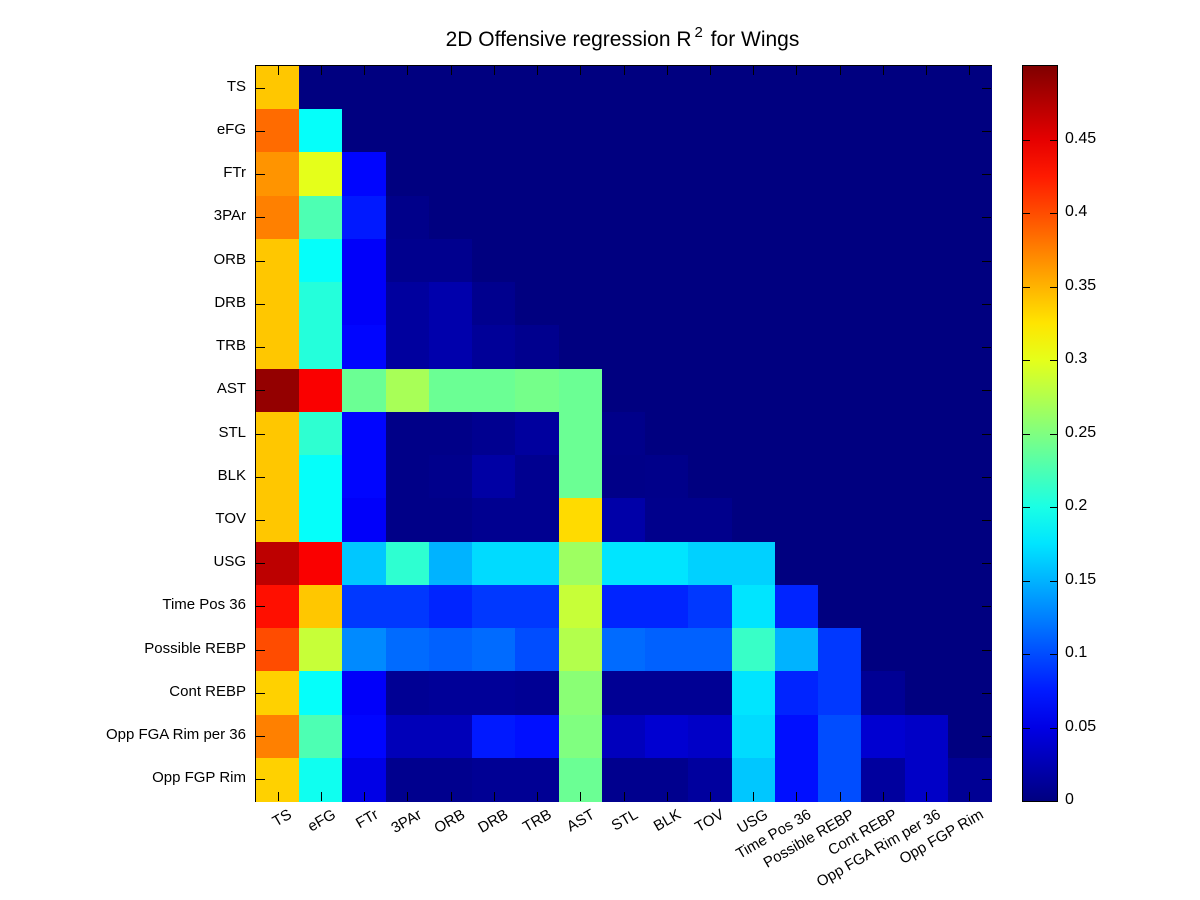  I want to click on y-tick-label: Opp FGA Rim per 36, so click(175, 735).